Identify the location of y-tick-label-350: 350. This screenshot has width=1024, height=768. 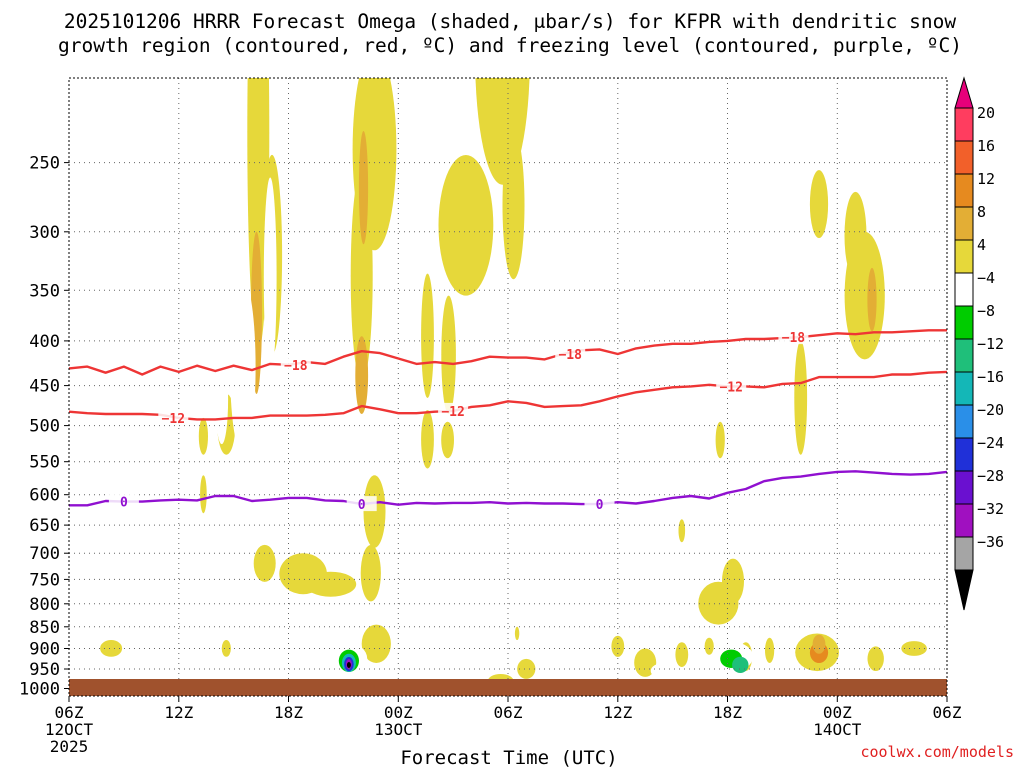
(44, 291).